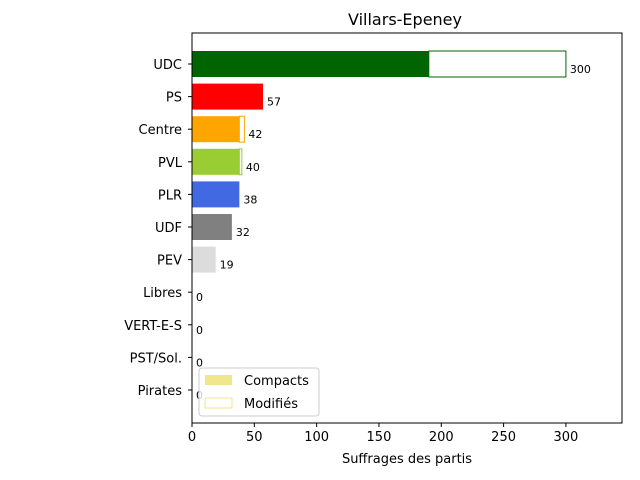 Image resolution: width=640 pixels, height=480 pixels. I want to click on value-label-pst-sol: 0, so click(199, 362).